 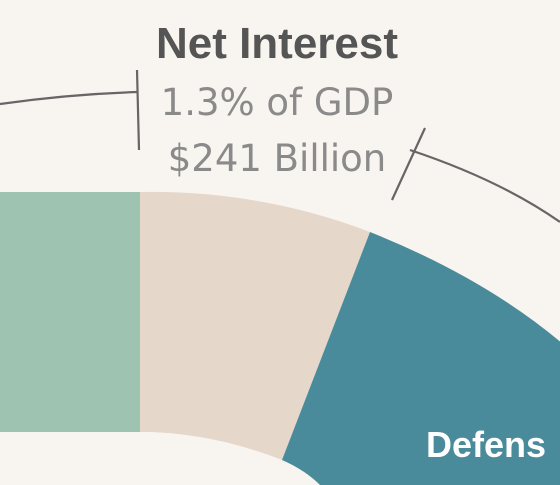 What do you see at coordinates (277, 43) in the screenshot?
I see `slice-title-net-interest: Net Interest` at bounding box center [277, 43].